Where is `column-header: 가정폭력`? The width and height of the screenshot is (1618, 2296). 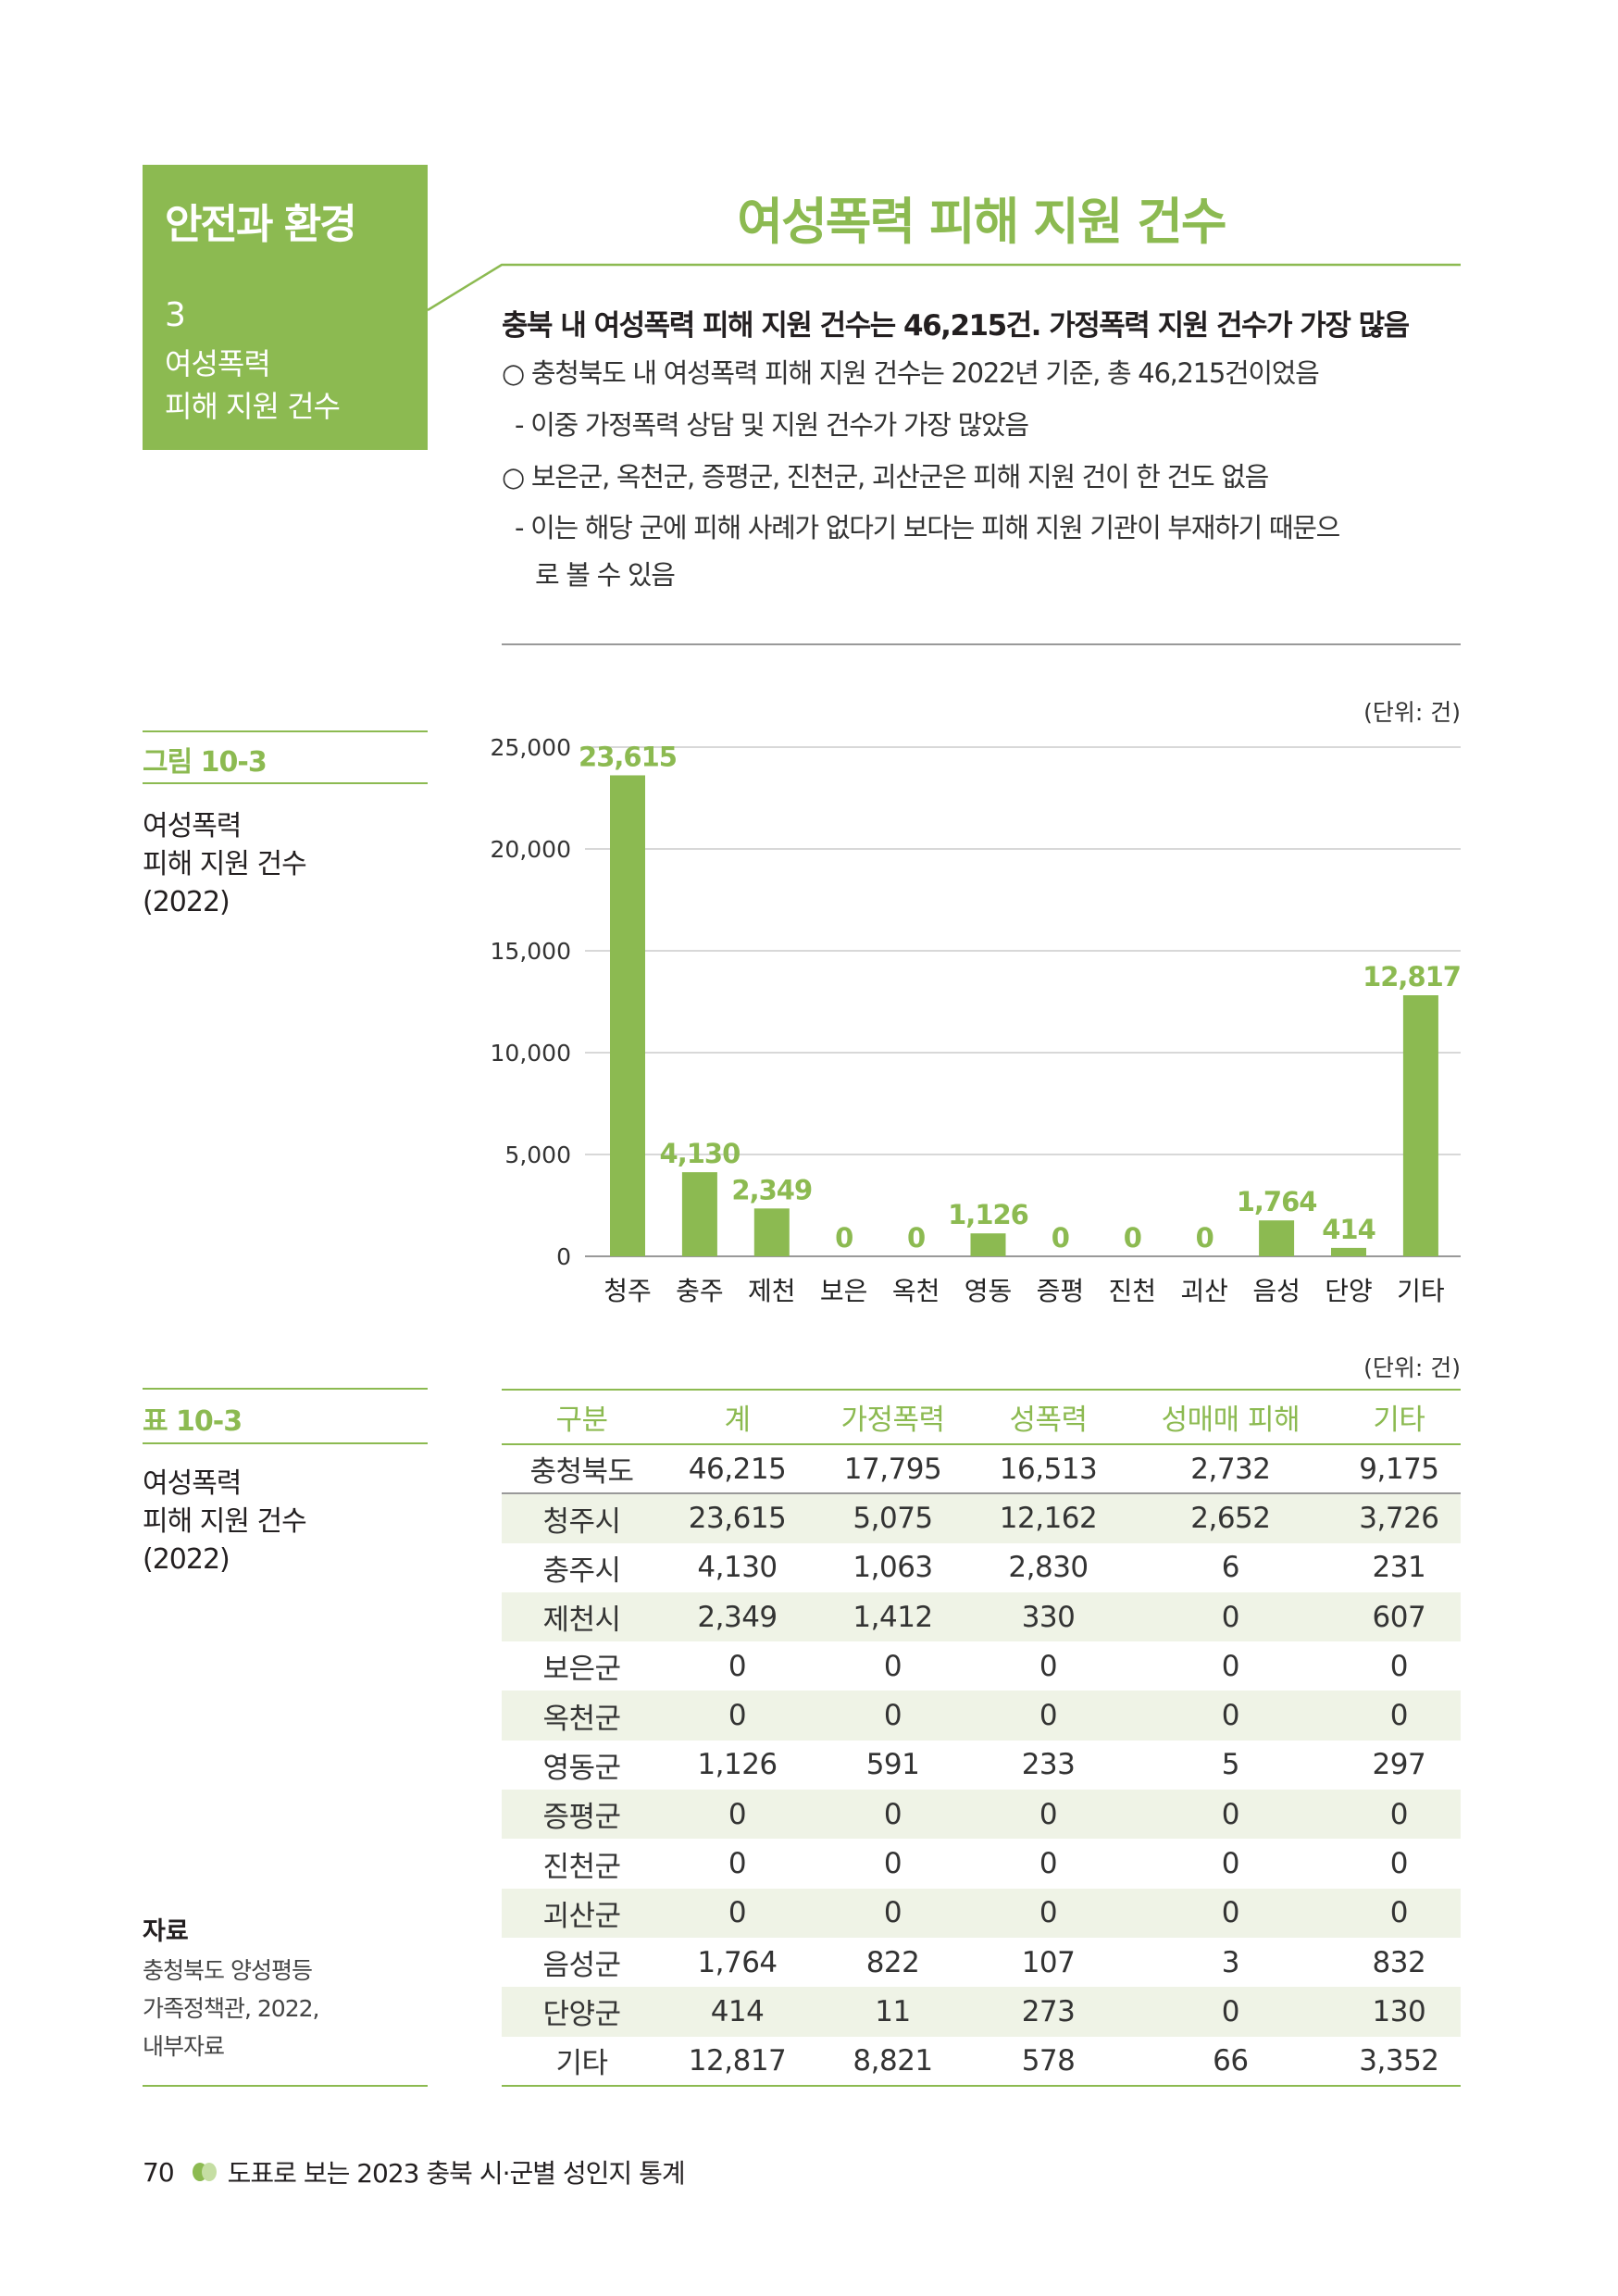 column-header: 가정폭력 is located at coordinates (893, 1417).